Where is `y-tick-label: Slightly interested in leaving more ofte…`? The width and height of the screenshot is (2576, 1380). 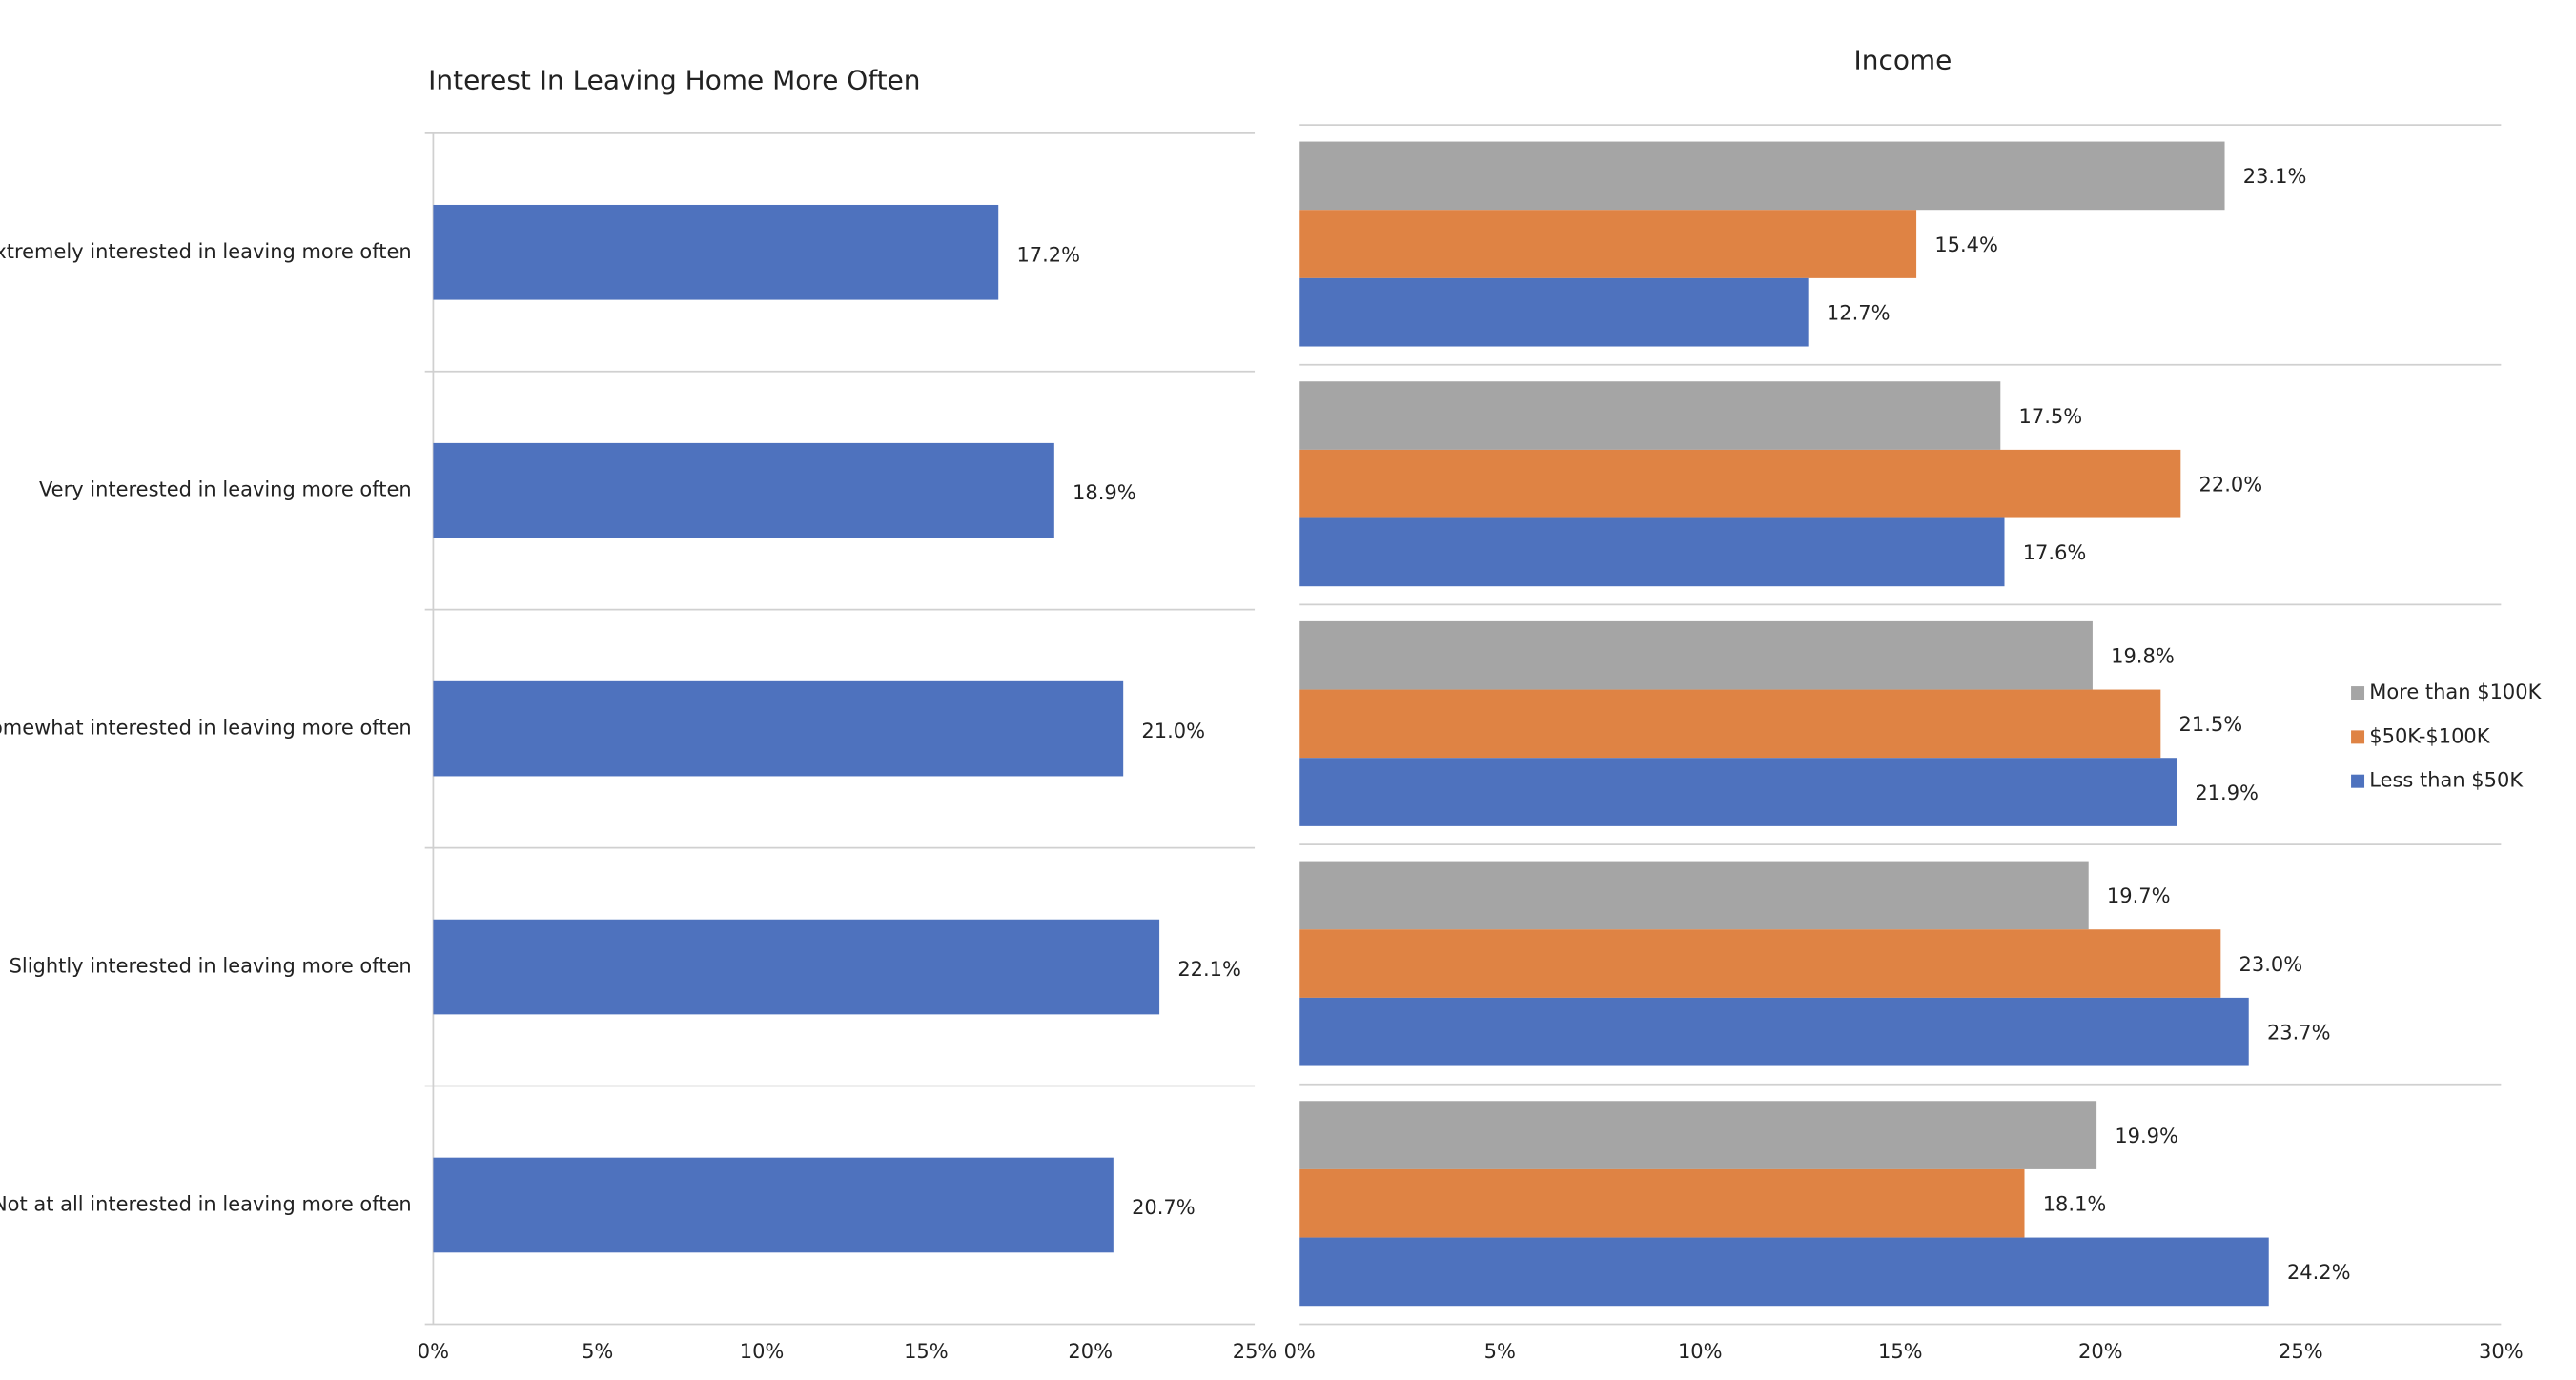
y-tick-label: Slightly interested in leaving more ofte… is located at coordinates (211, 966).